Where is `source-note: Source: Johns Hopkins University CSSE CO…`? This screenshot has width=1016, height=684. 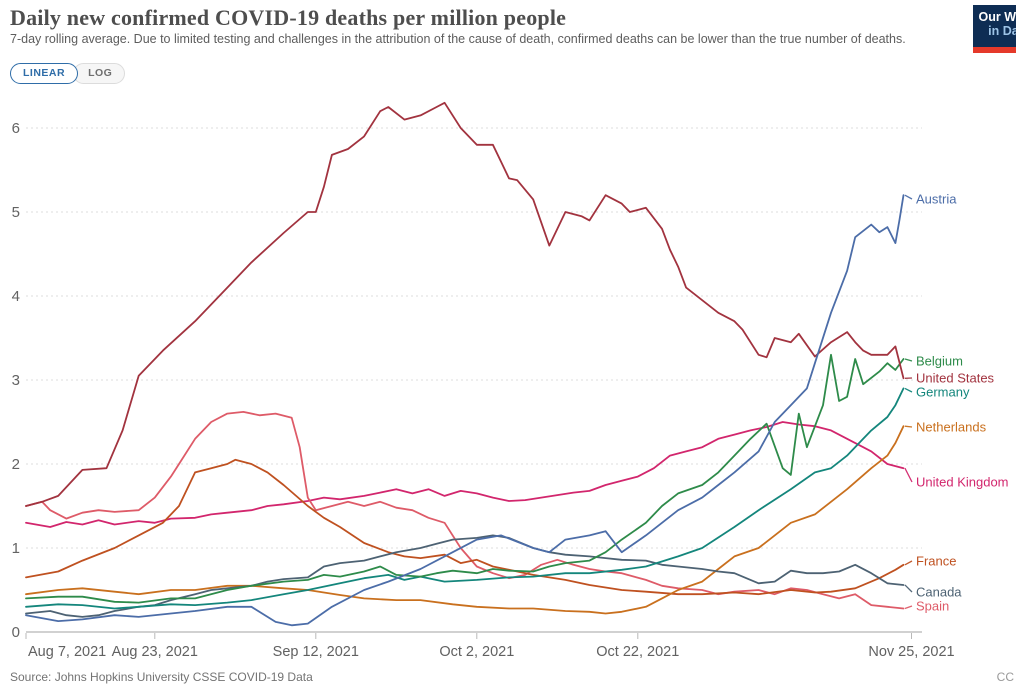
source-note: Source: Johns Hopkins University CSSE CO… is located at coordinates (161, 677).